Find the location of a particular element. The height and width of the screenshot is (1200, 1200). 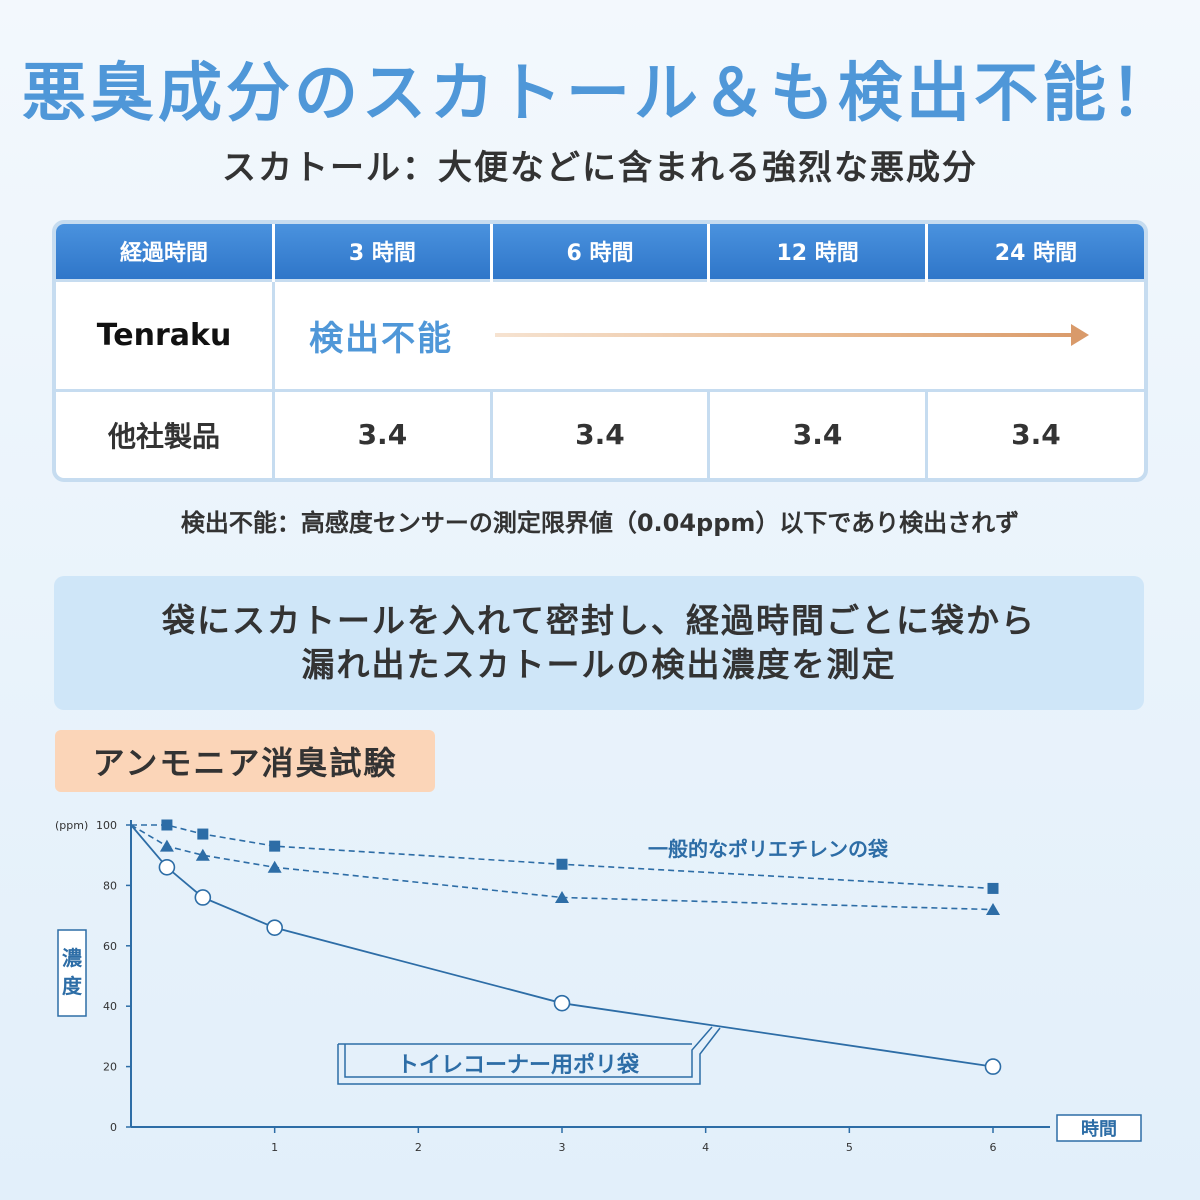

not-detected-text: 検出不能 is located at coordinates (381, 338).